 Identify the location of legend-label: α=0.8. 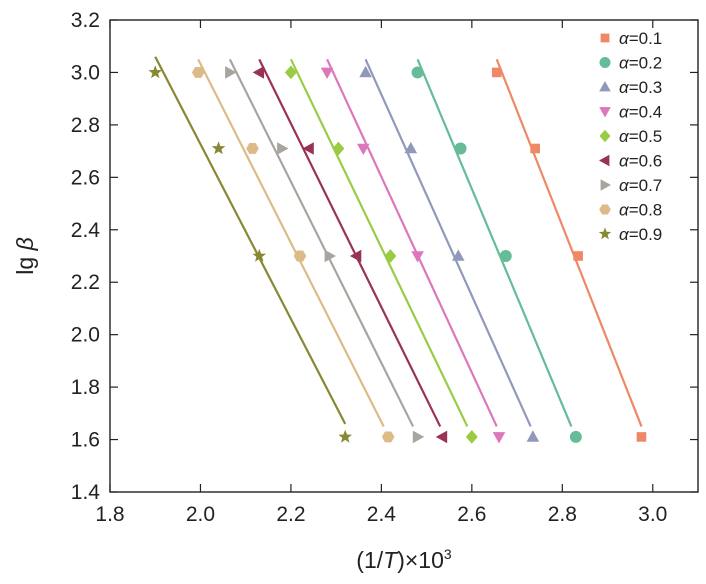
(640, 210).